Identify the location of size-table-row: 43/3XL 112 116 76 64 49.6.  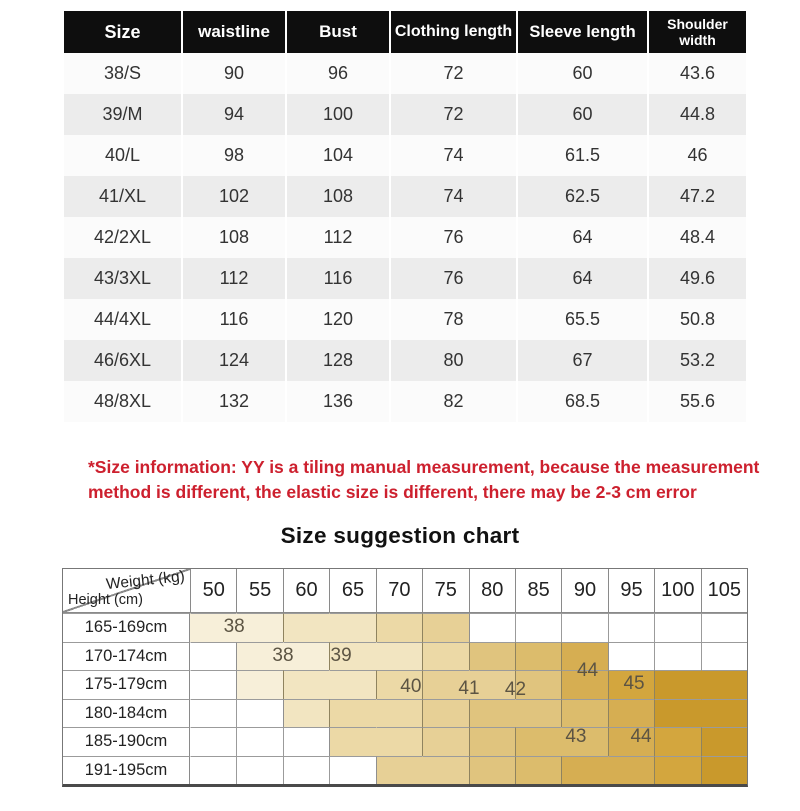
(405, 278).